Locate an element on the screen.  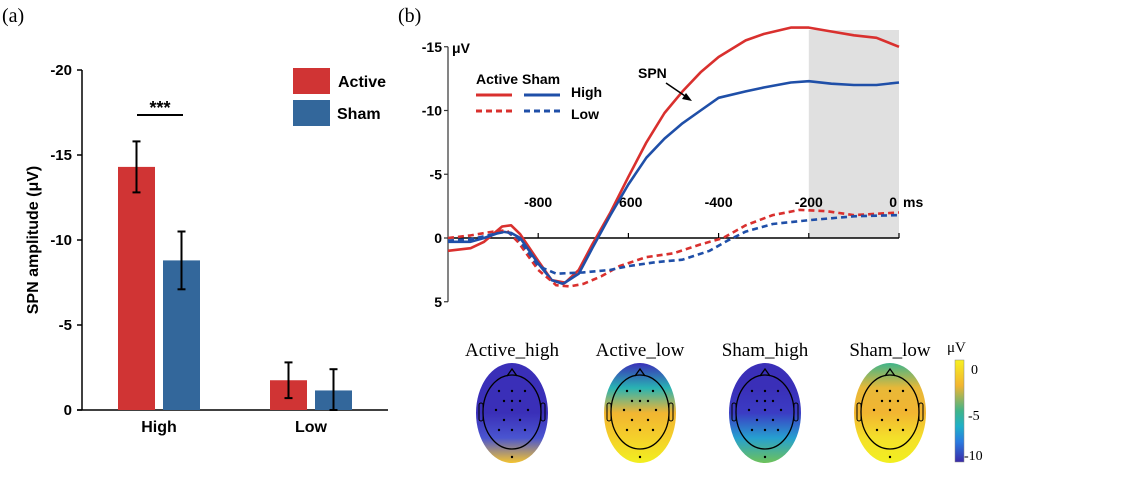
spn-annotation: SPN is located at coordinates (652, 73).